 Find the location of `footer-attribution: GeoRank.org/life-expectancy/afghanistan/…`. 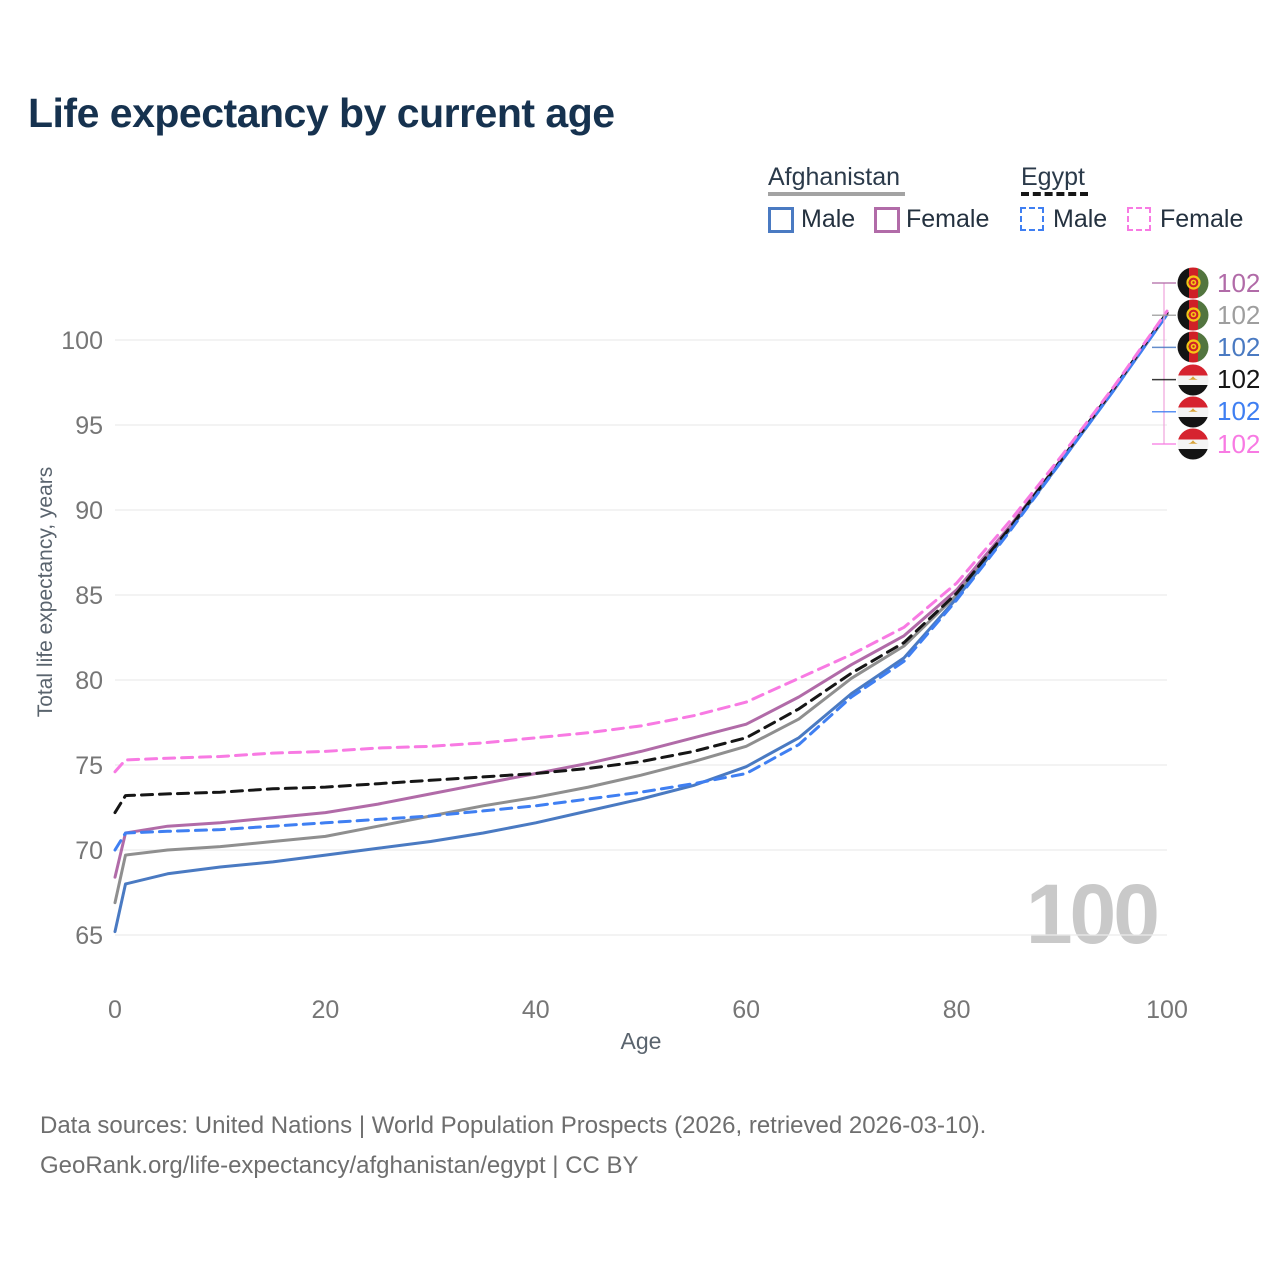

footer-attribution: GeoRank.org/life-expectancy/afghanistan/… is located at coordinates (339, 1165).